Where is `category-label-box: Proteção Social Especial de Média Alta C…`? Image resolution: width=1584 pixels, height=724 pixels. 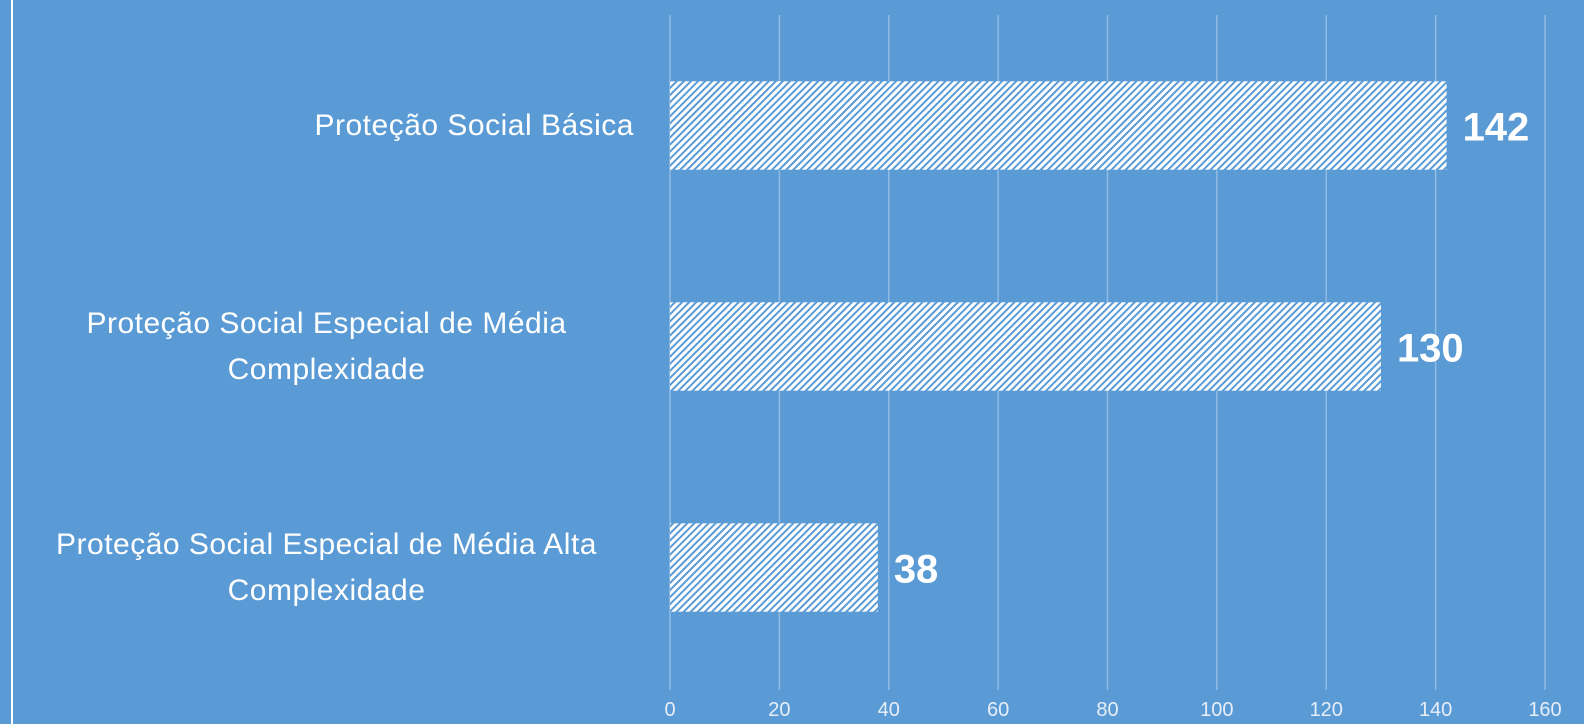
category-label-box: Proteção Social Especial de Média Alta C… is located at coordinates (326, 568).